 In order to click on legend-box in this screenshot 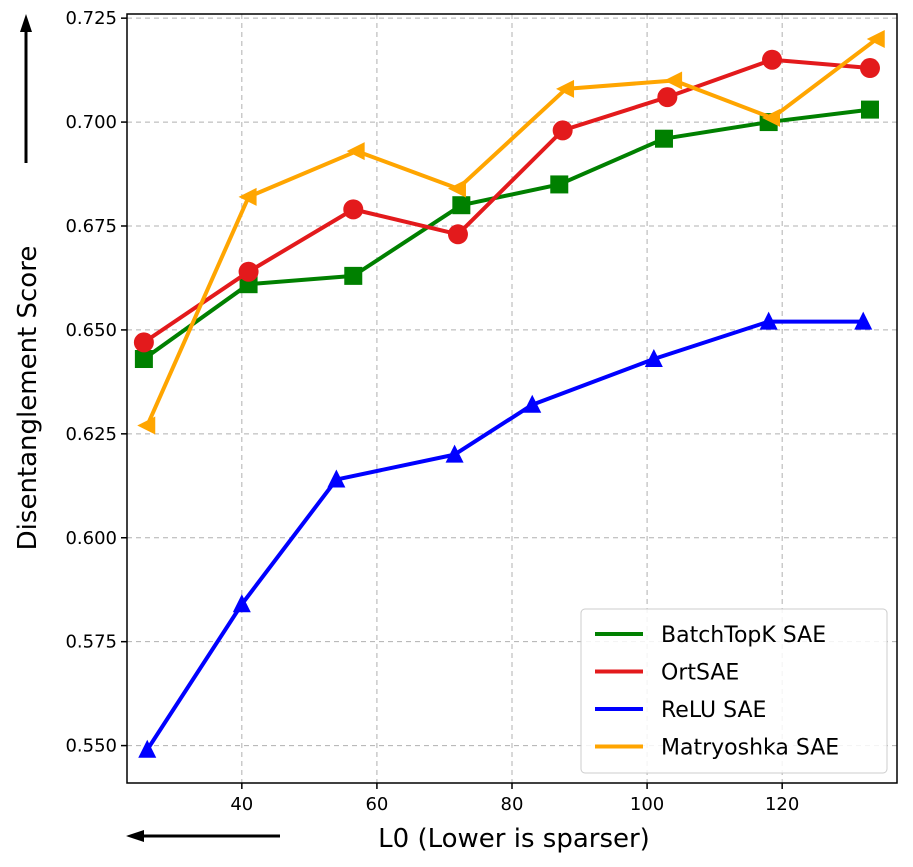, I will do `click(734, 691)`.